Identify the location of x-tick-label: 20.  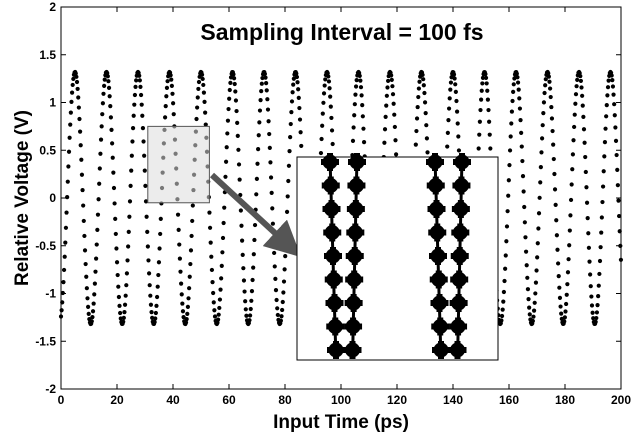
(117, 400).